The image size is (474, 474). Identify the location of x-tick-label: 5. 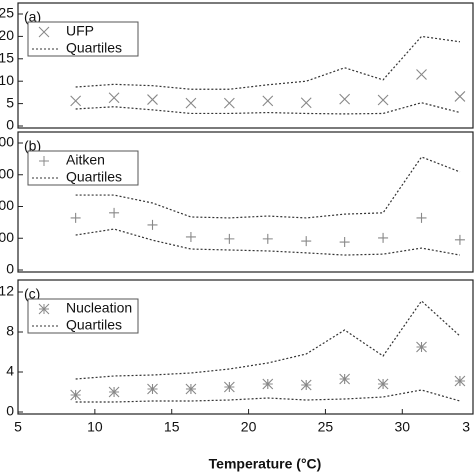
(18, 427).